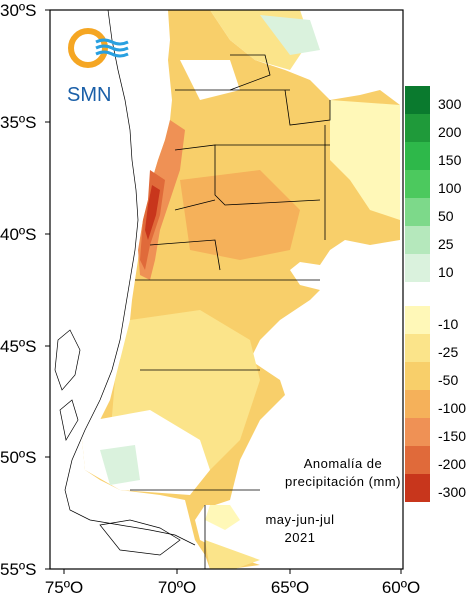 This screenshot has width=475, height=600. What do you see at coordinates (343, 463) in the screenshot?
I see `annotation-line1: Anomalía de` at bounding box center [343, 463].